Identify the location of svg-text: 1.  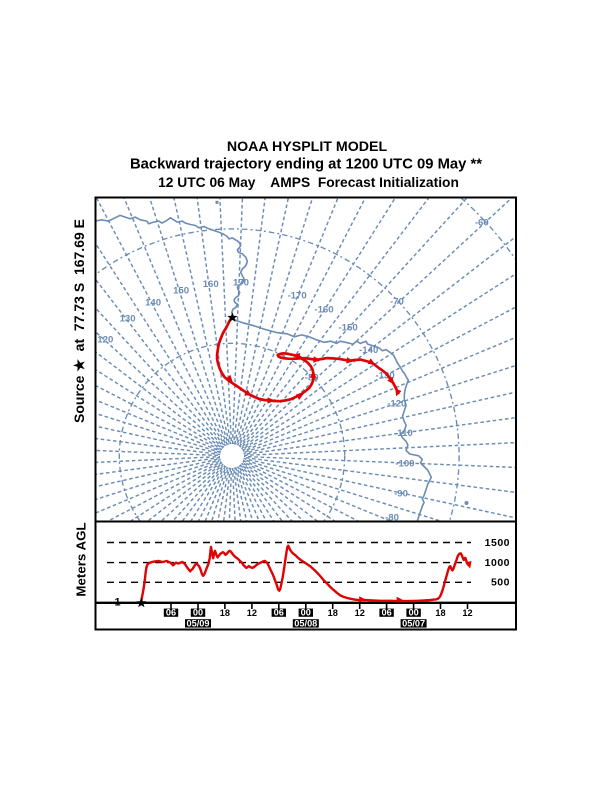
(117, 603).